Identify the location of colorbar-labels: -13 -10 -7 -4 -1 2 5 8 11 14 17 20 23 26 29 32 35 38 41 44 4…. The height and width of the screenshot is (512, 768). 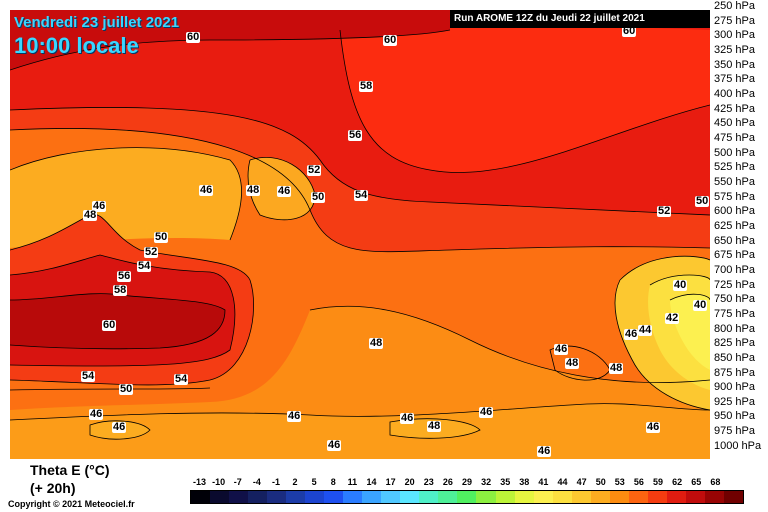
(467, 483).